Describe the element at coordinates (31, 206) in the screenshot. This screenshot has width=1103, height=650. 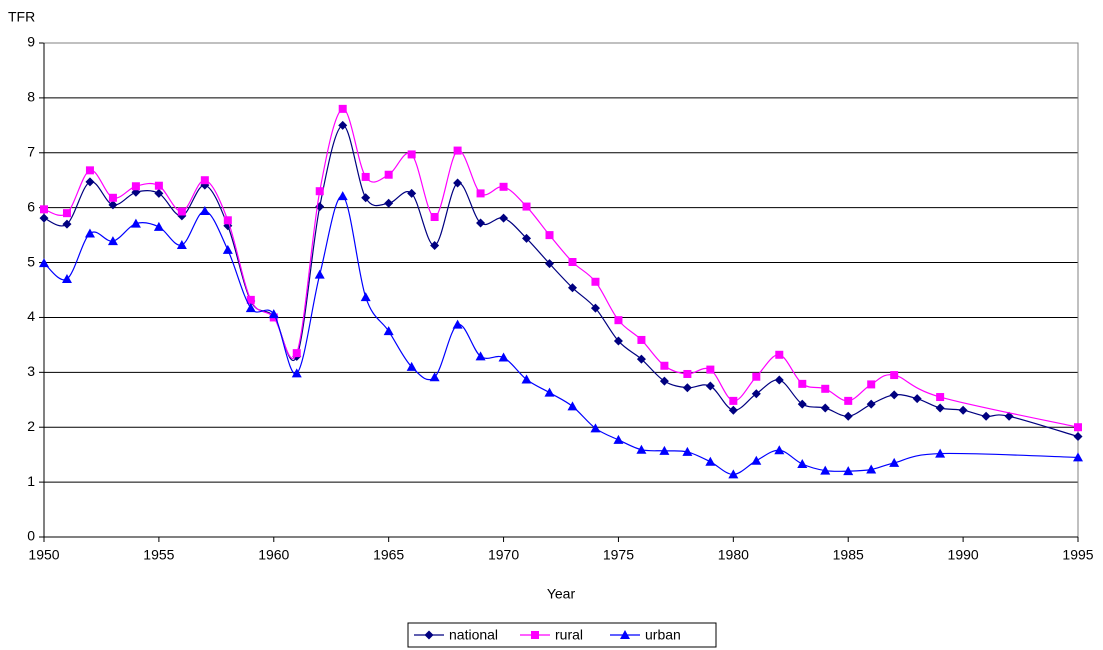
I see `y-tick-label: 6` at that location.